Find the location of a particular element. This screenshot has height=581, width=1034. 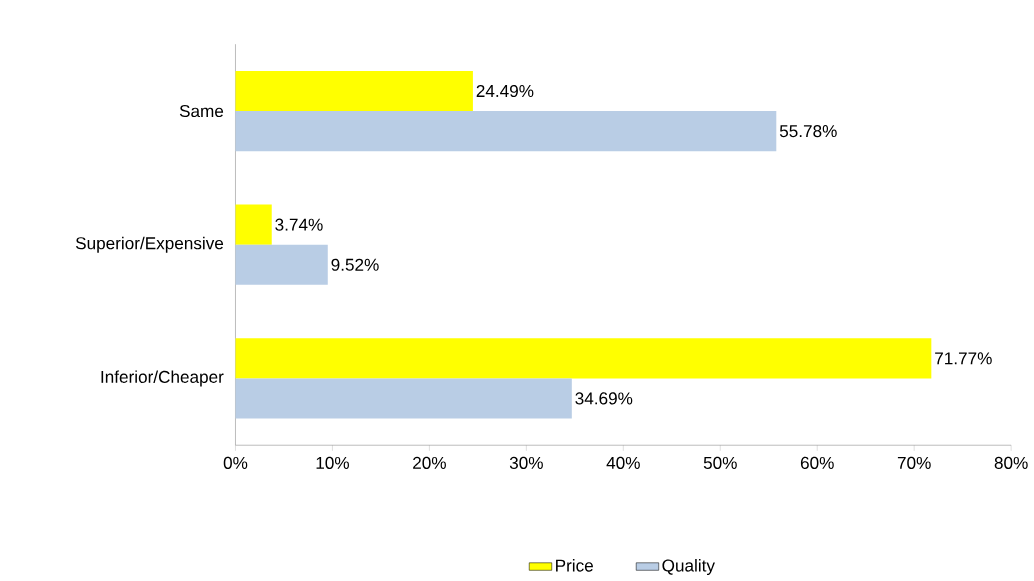

x-tick-label: 80% is located at coordinates (1011, 463).